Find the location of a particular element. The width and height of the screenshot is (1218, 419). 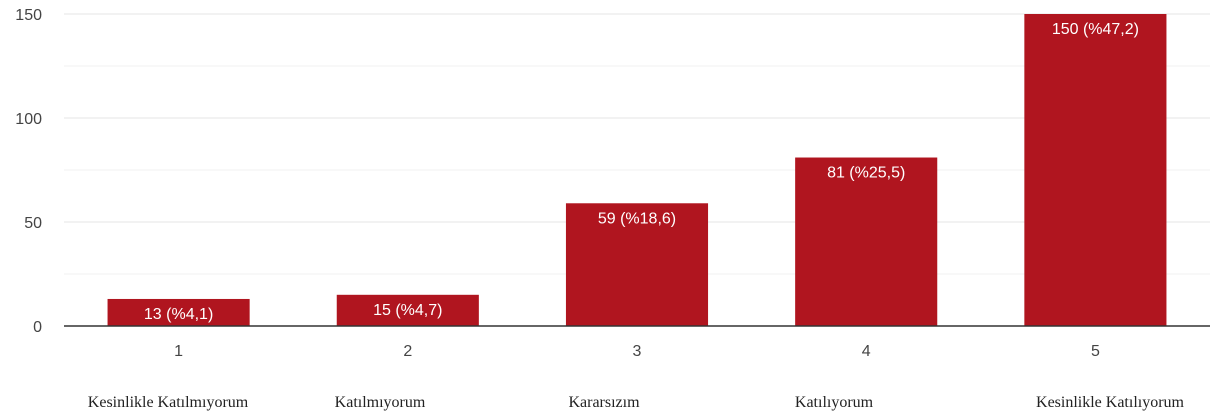

category-text: Kararsızım is located at coordinates (604, 402).